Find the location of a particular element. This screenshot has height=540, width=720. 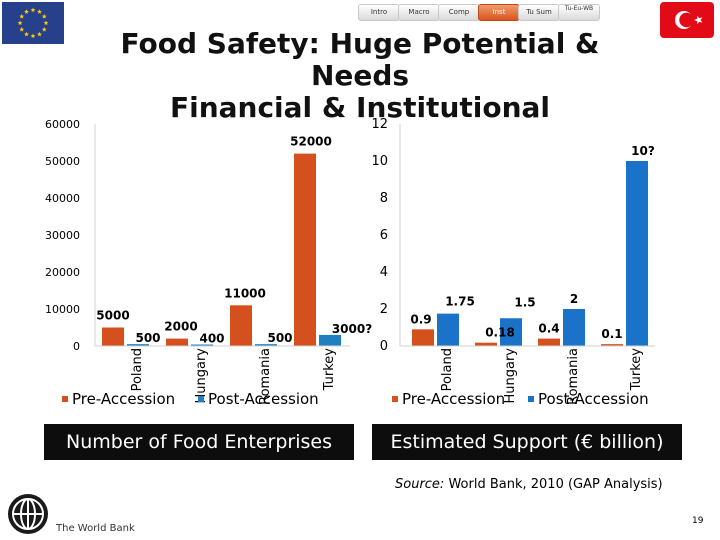

y-tick-label: 30000 is located at coordinates (62, 235).